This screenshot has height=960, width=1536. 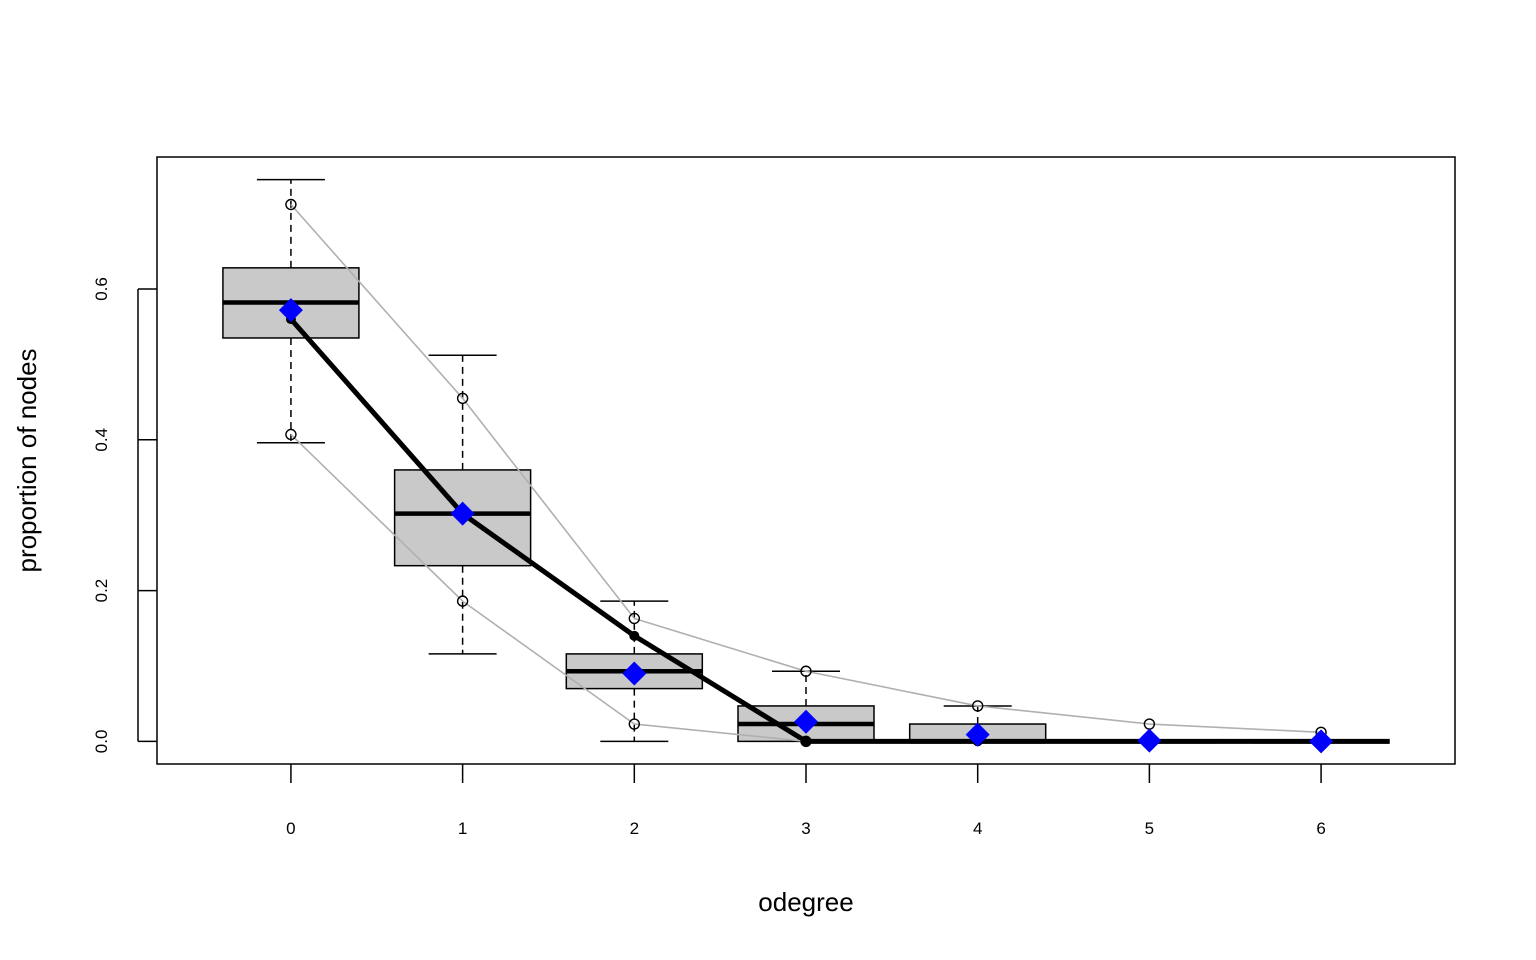 What do you see at coordinates (634, 828) in the screenshot?
I see `x-tick-label-2: 2` at bounding box center [634, 828].